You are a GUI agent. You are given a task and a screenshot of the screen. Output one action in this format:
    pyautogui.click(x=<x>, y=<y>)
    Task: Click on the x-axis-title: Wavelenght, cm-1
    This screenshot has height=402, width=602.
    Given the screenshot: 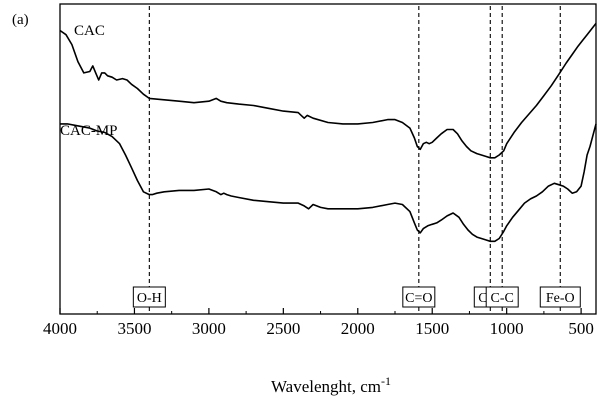 What is the action you would take?
    pyautogui.click(x=331, y=385)
    